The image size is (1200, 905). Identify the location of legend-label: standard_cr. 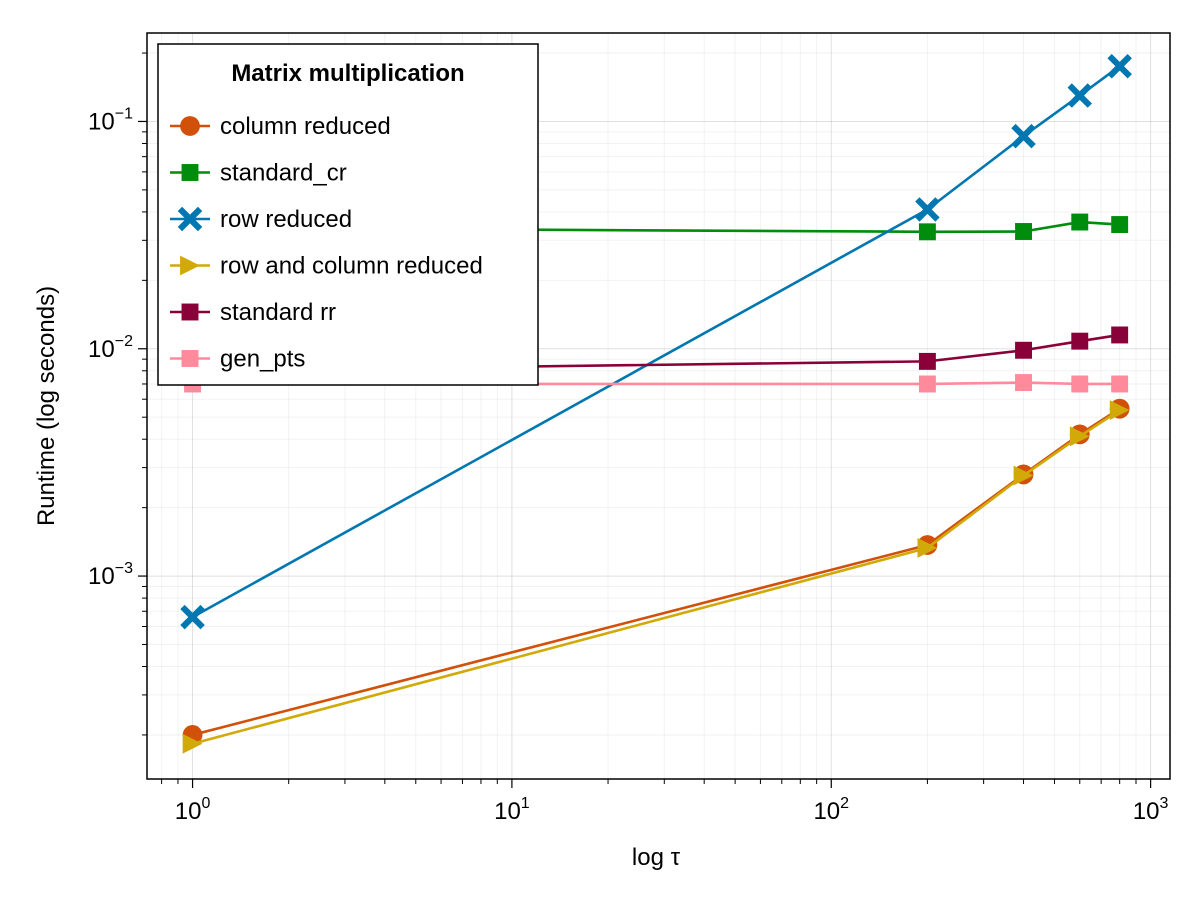
(283, 173).